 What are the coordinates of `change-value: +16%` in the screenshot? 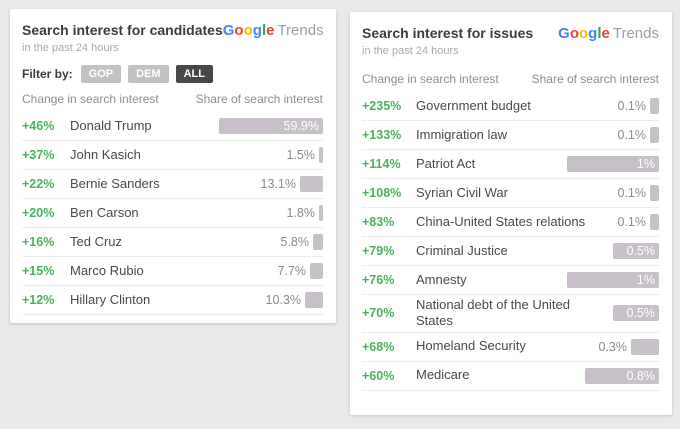 It's located at (38, 242).